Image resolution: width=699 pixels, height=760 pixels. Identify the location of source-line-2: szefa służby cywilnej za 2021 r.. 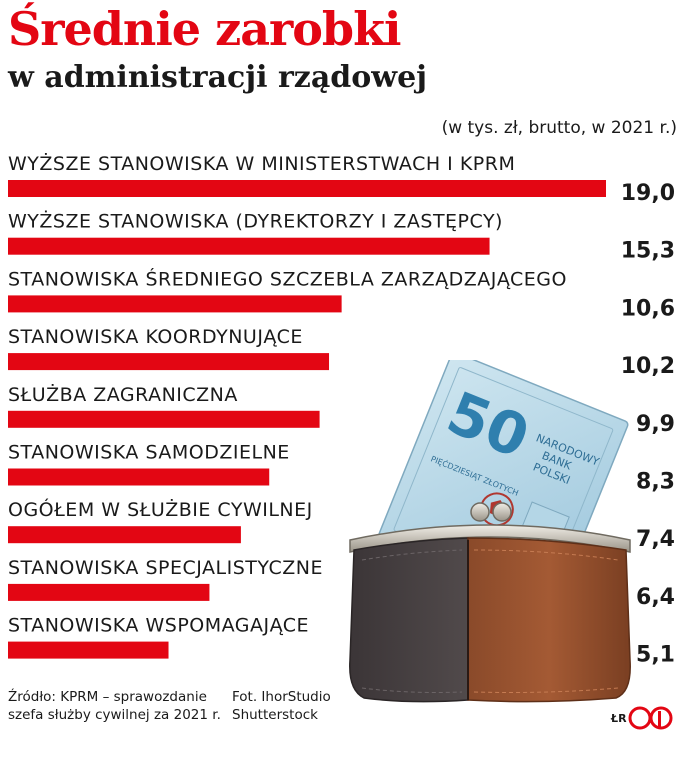
(114, 715).